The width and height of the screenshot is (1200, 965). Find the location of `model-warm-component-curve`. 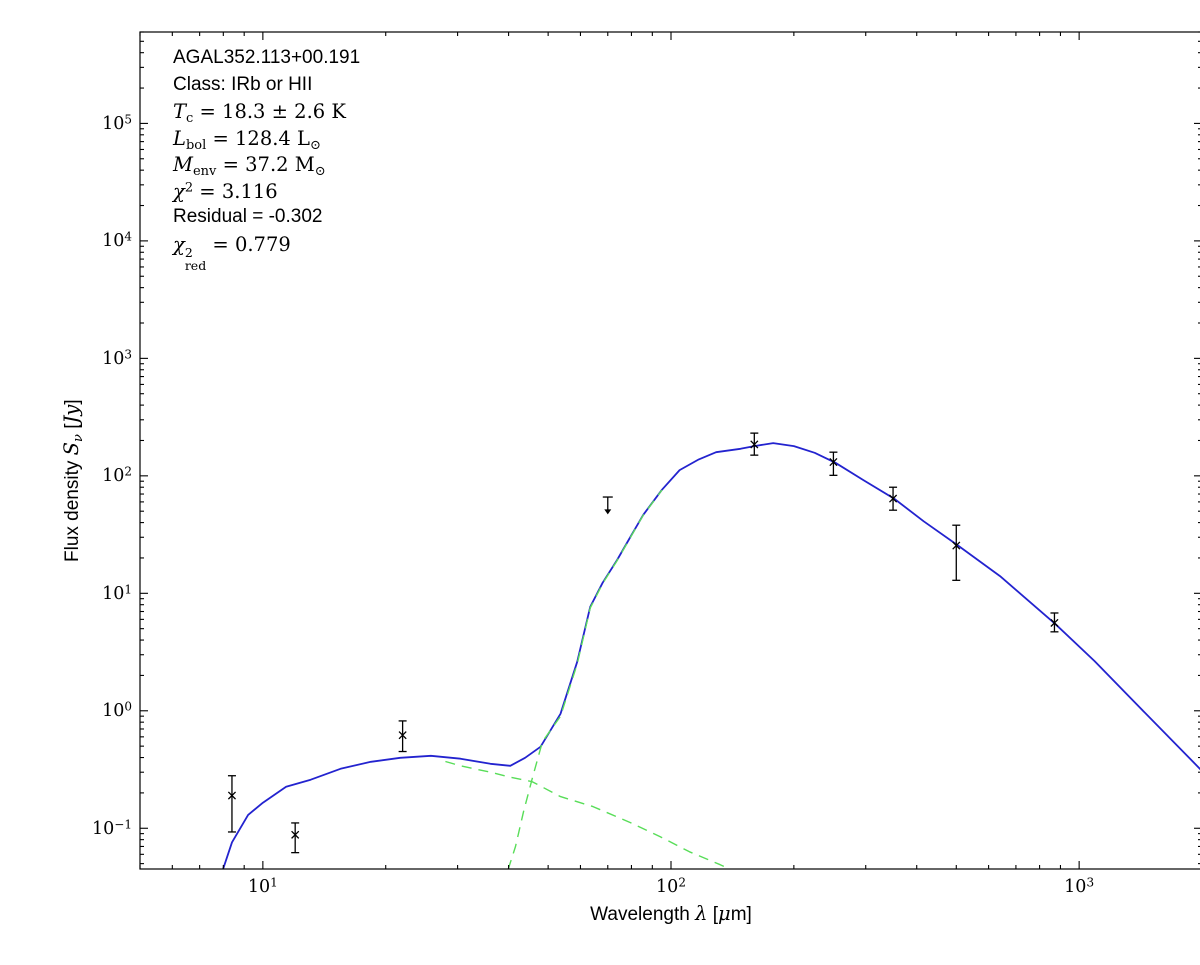

model-warm-component-curve is located at coordinates (588, 814).